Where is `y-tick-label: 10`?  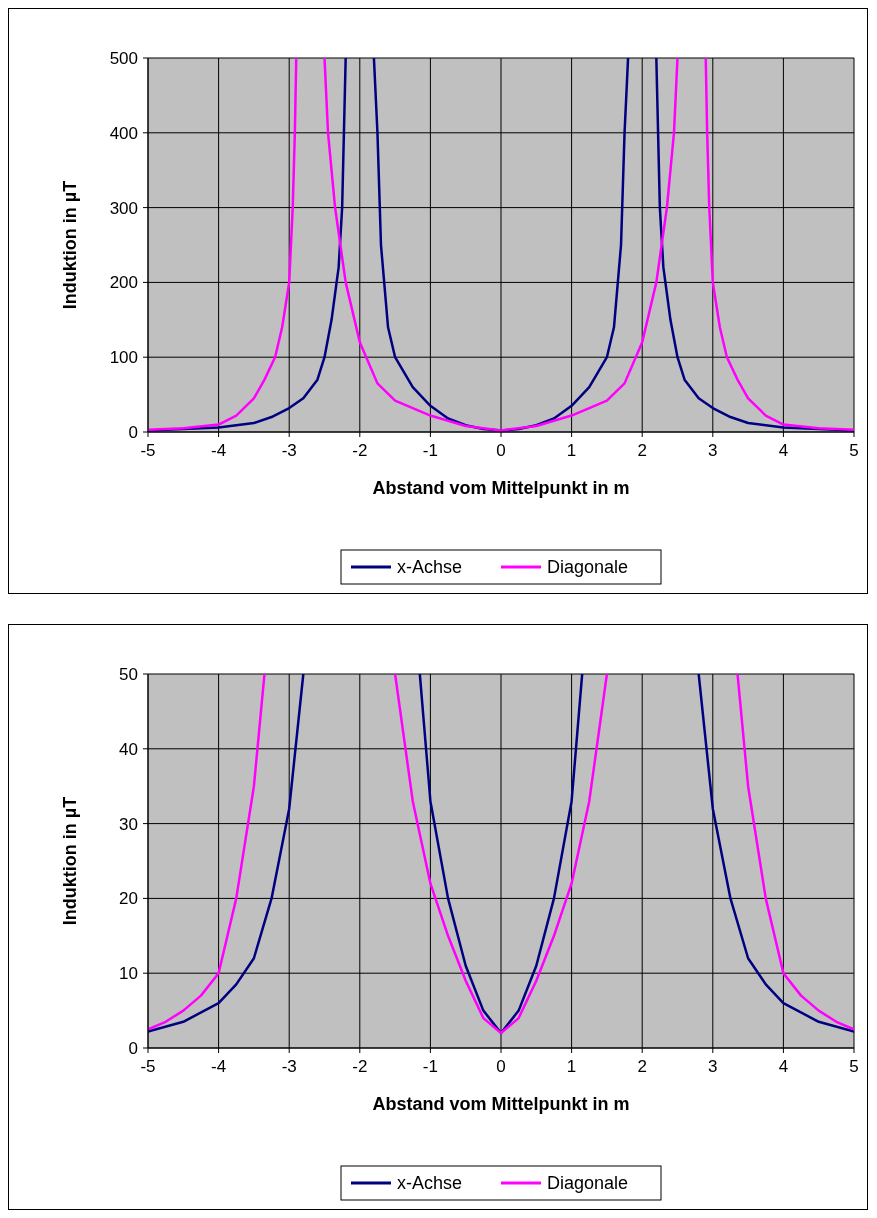 y-tick-label: 10 is located at coordinates (128, 974).